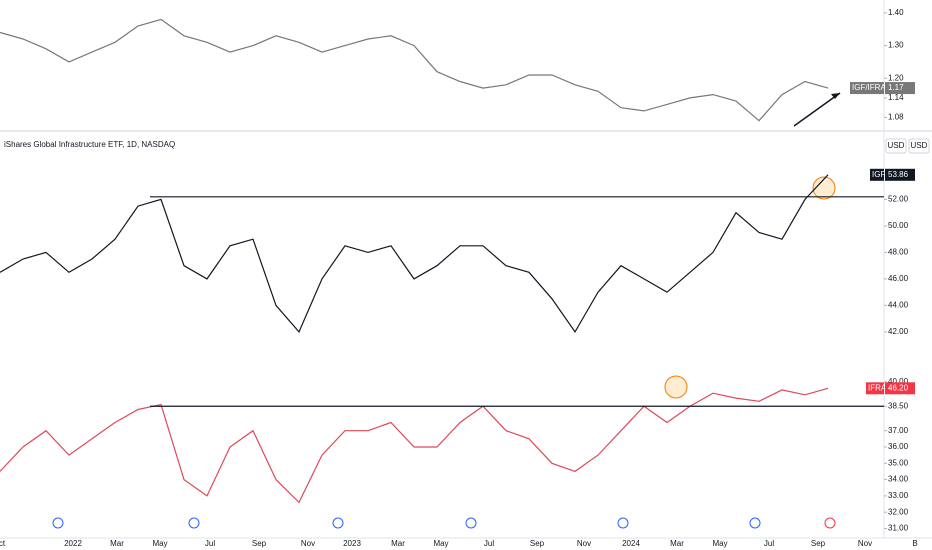 Image resolution: width=932 pixels, height=550 pixels. Describe the element at coordinates (898, 381) in the screenshot. I see `y-tick-label: 40.00` at that location.